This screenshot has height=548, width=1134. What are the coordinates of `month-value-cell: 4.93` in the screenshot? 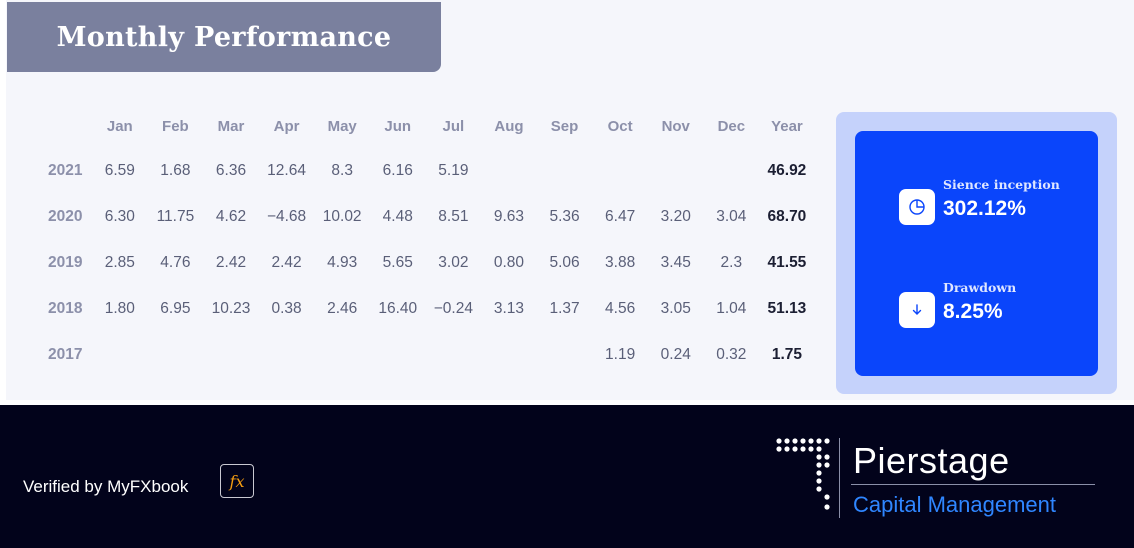 It's located at (342, 262).